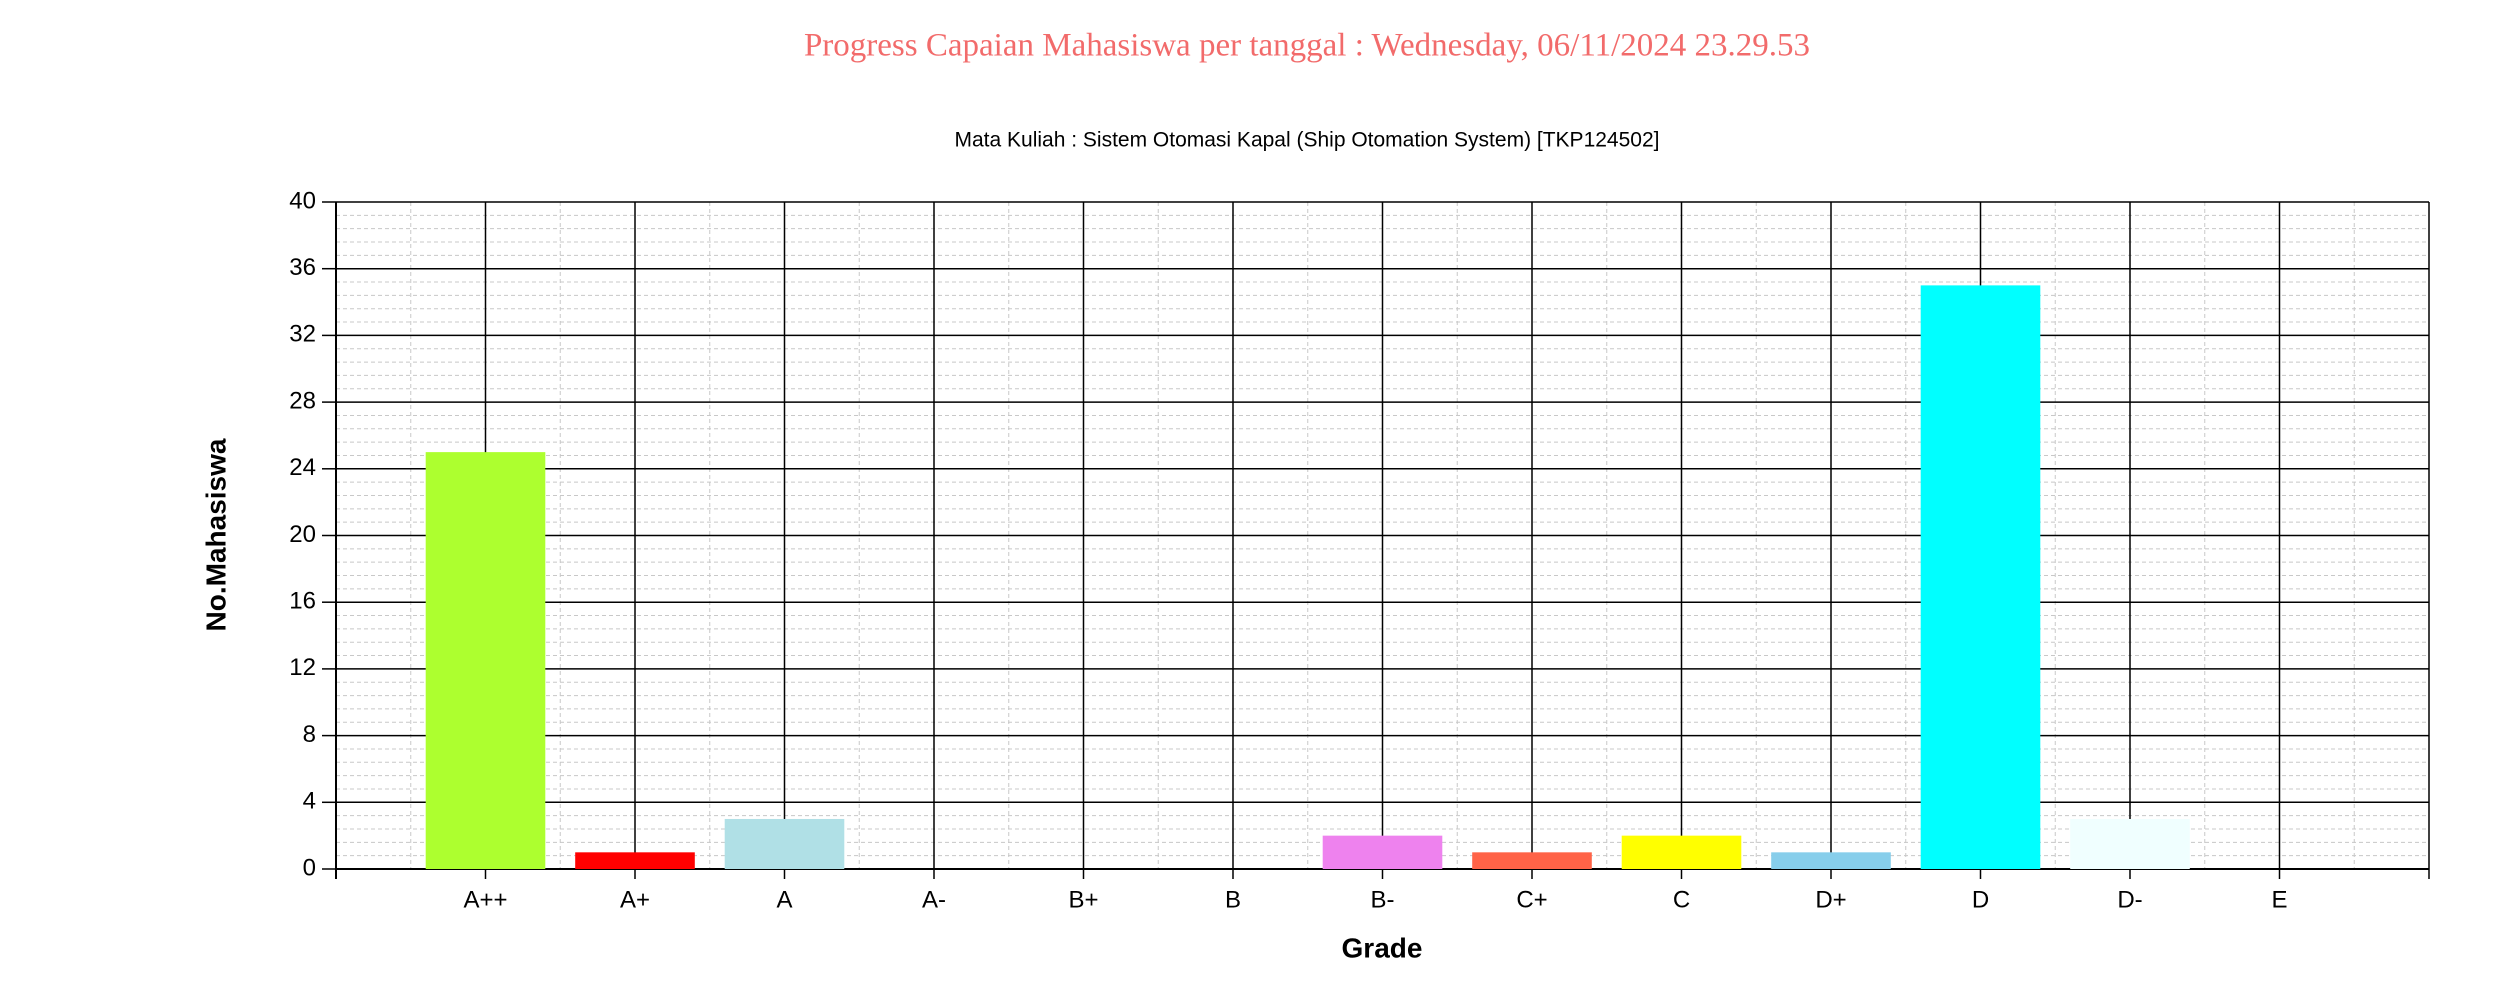 The height and width of the screenshot is (991, 2499). Describe the element at coordinates (2279, 899) in the screenshot. I see `x-tick-label: E` at that location.